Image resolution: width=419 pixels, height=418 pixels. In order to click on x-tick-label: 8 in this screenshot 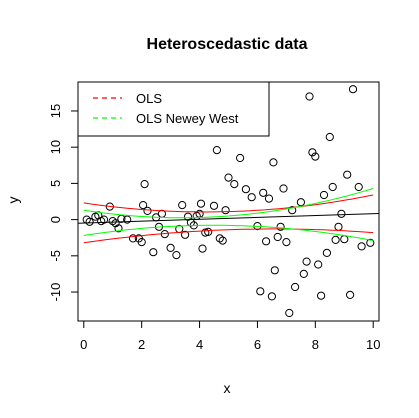, I will do `click(315, 344)`.